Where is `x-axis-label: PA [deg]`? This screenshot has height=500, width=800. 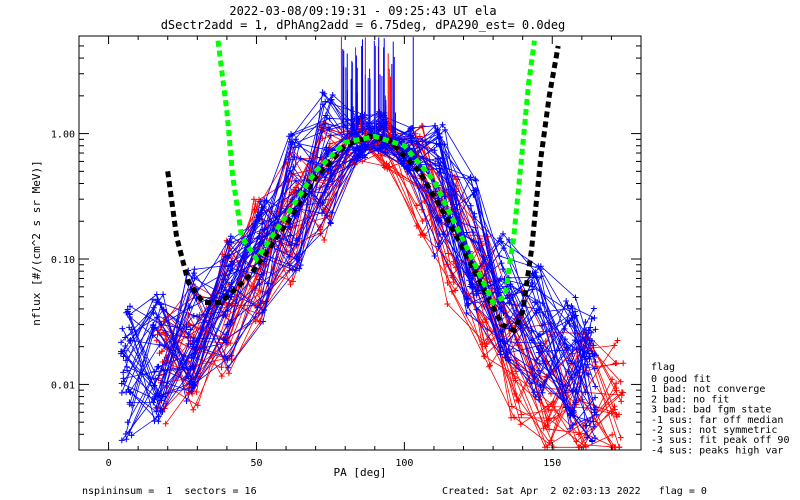
x-axis-label: PA [deg] is located at coordinates (360, 472).